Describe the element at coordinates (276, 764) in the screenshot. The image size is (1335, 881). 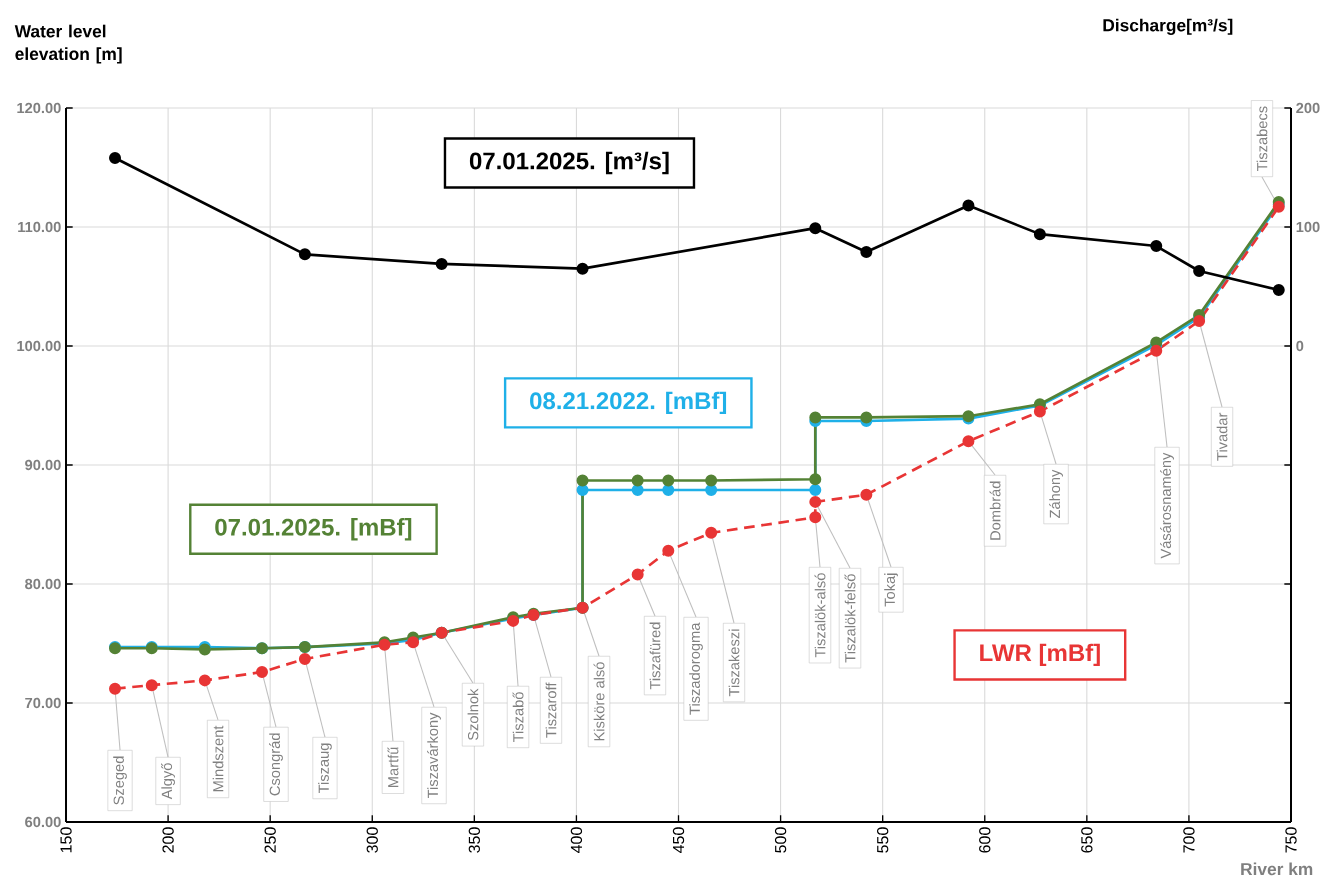
I see `annotation: Csongrád` at that location.